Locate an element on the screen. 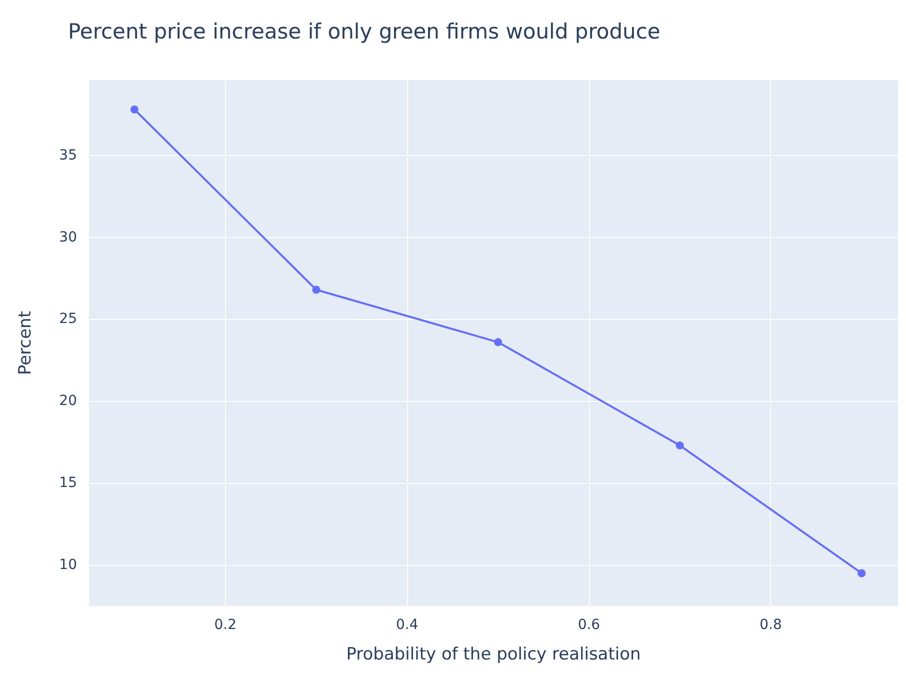  y-tick-label: 35 is located at coordinates (68, 155).